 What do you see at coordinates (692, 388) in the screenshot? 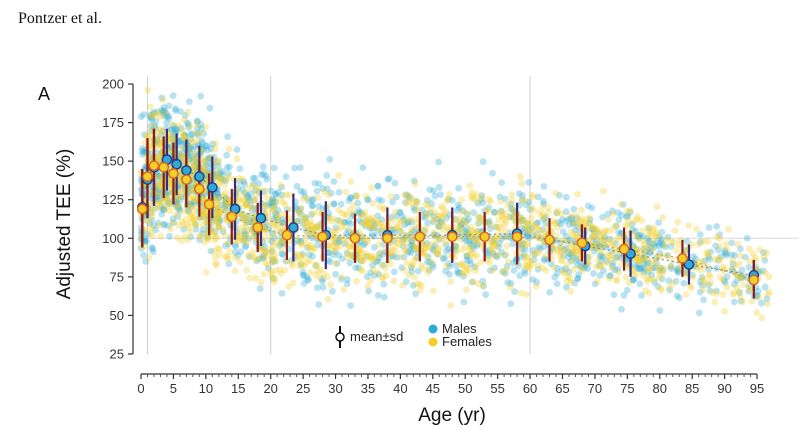
I see `x-tick-label: 85` at bounding box center [692, 388].